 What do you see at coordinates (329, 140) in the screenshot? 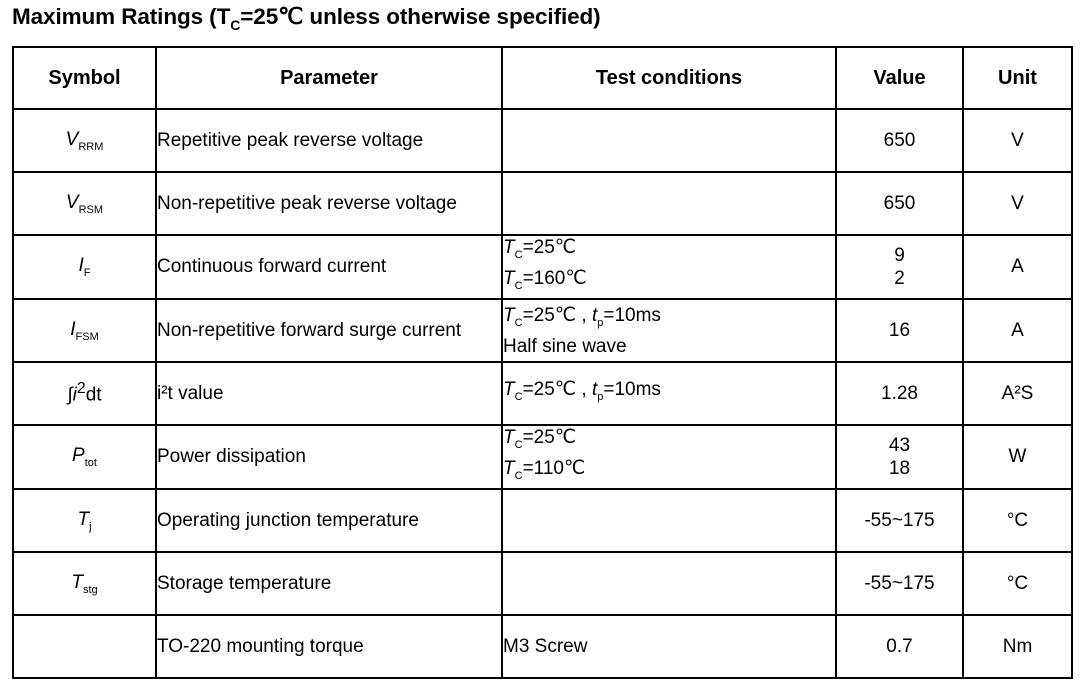
I see `parameter-cell: Repetitive peak reverse voltage` at bounding box center [329, 140].